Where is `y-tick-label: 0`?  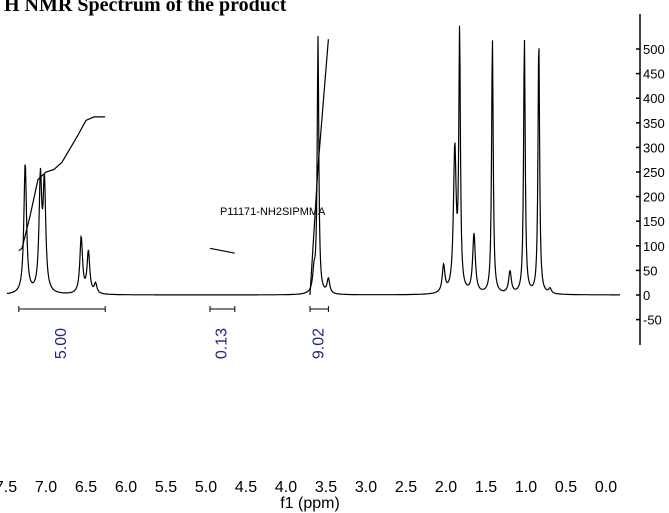
y-tick-label: 0 is located at coordinates (646, 295).